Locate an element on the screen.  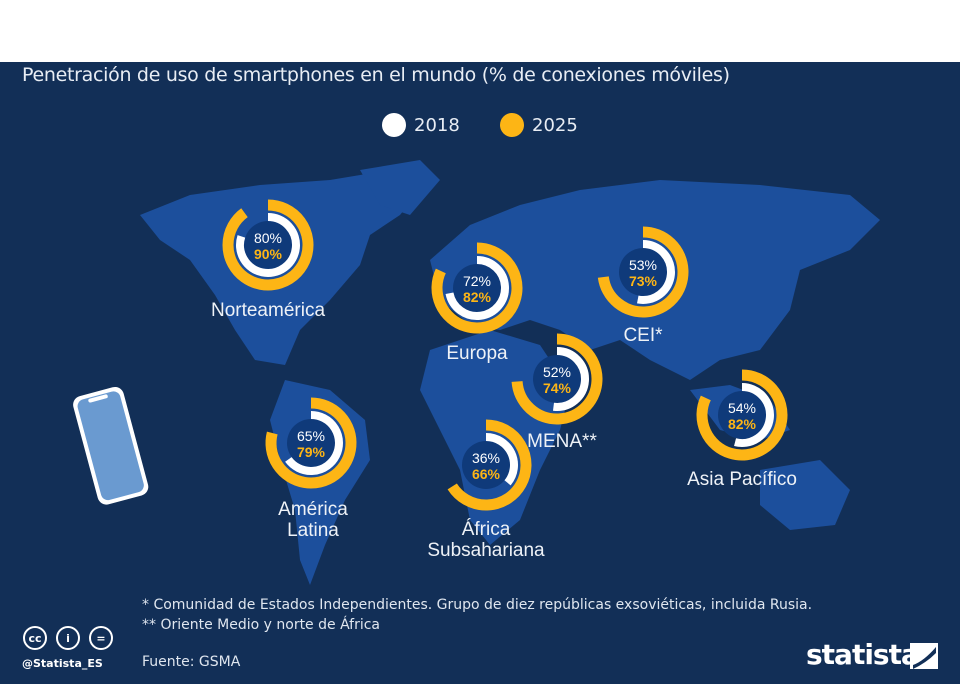
value-2025: 73% is located at coordinates (643, 281).